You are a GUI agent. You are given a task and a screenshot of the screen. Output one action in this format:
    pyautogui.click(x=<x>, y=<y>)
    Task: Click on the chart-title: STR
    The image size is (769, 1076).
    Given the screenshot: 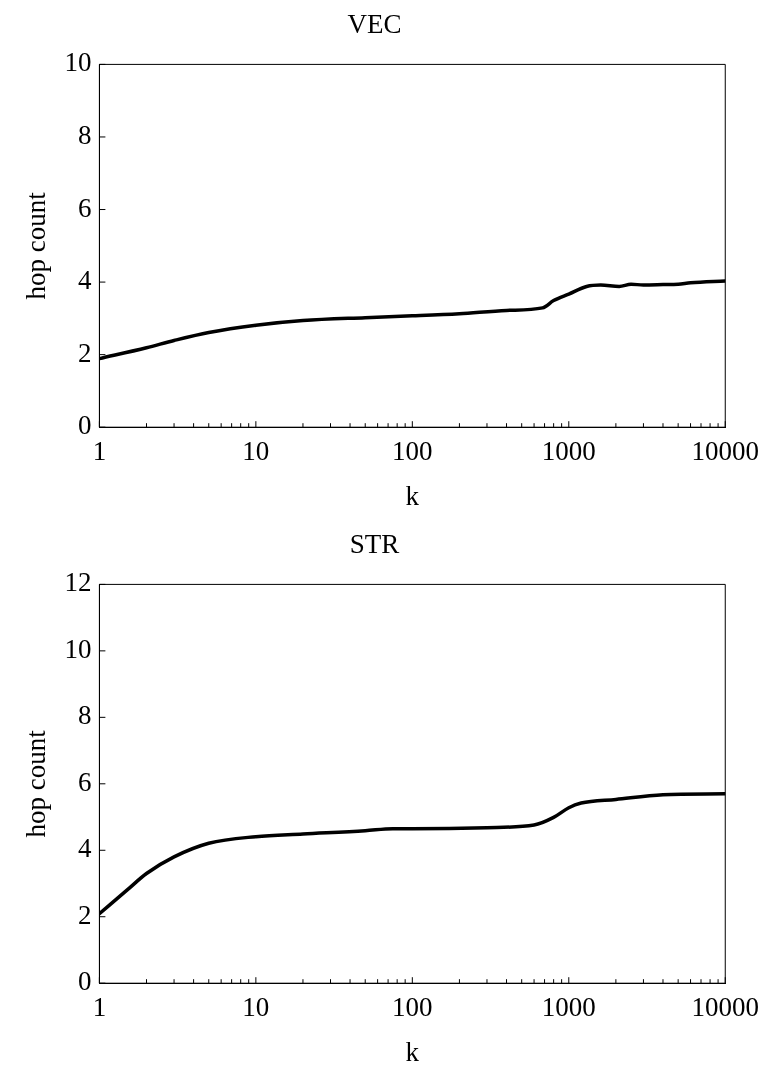 What is the action you would take?
    pyautogui.click(x=374, y=544)
    